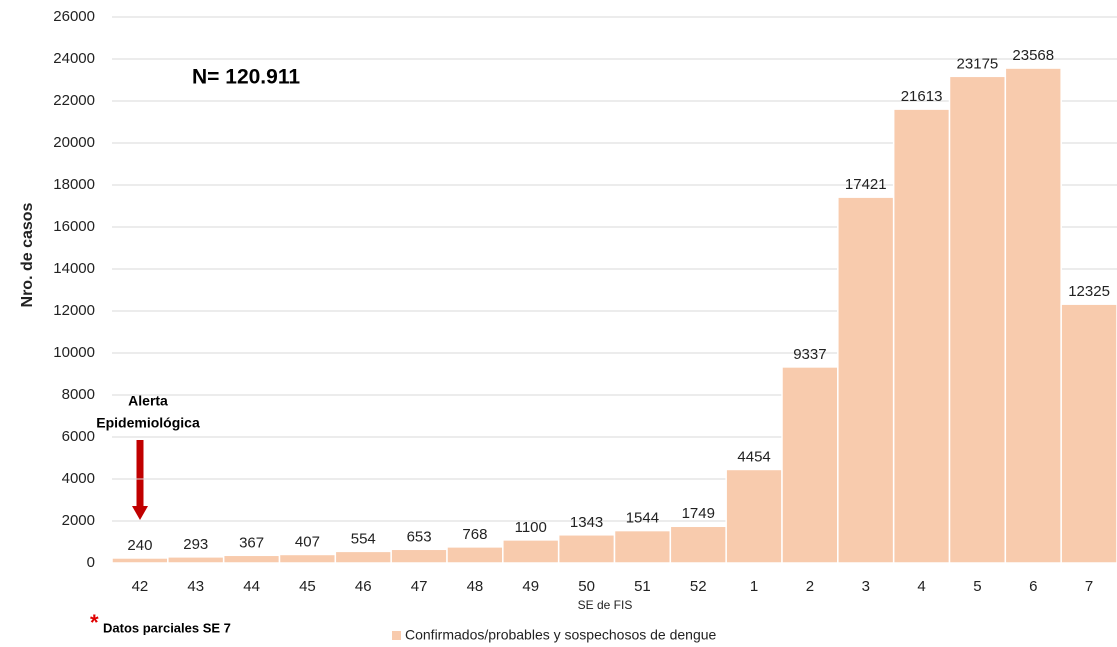 The width and height of the screenshot is (1117, 647). I want to click on data-label: 554, so click(363, 538).